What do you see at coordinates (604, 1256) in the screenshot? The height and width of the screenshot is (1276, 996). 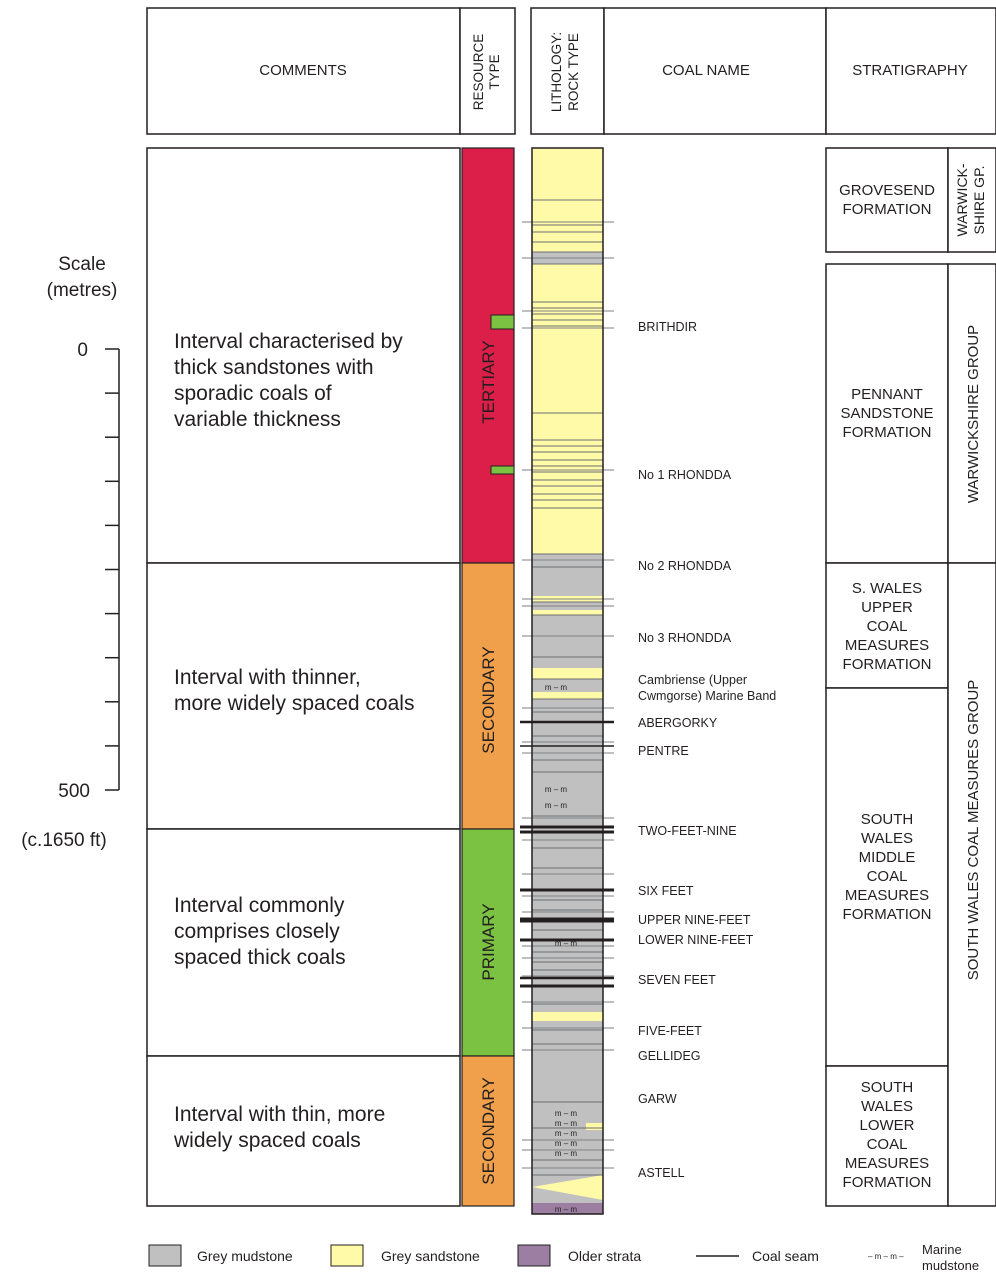 I see `legend-label-older-strata: Older strata` at bounding box center [604, 1256].